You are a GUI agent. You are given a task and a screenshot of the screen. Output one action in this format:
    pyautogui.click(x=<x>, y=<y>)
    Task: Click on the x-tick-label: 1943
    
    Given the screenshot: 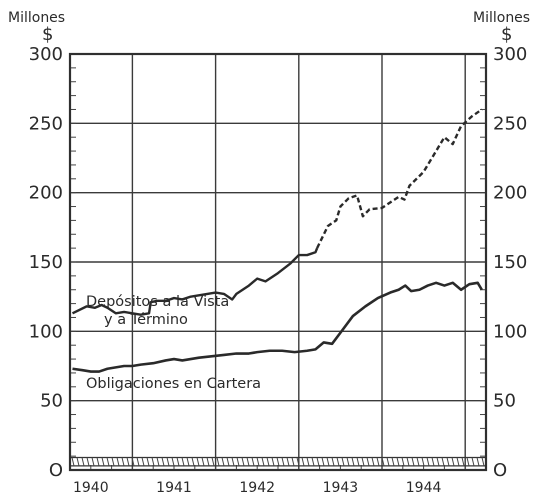 What is the action you would take?
    pyautogui.click(x=341, y=488)
    